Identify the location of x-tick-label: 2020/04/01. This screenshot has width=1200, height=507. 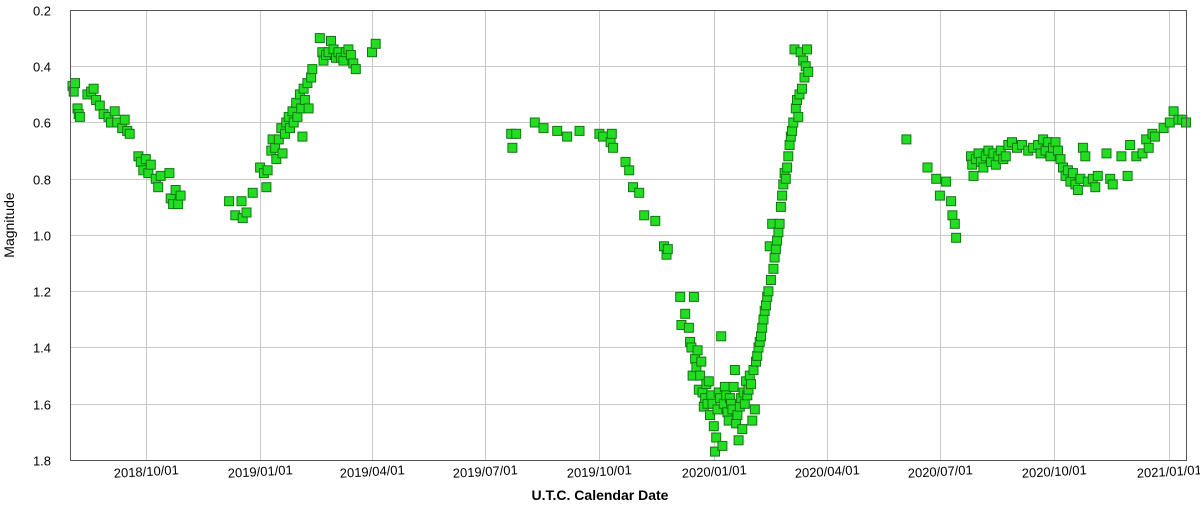
(827, 471).